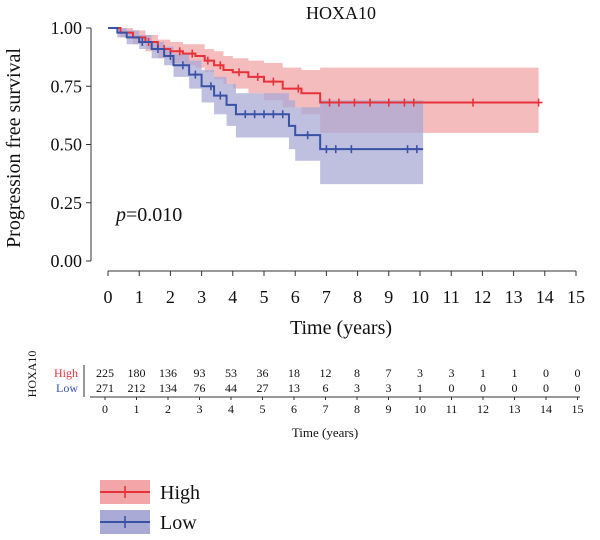  Describe the element at coordinates (148, 215) in the screenshot. I see `p-value-annotation: p=0.010` at that location.